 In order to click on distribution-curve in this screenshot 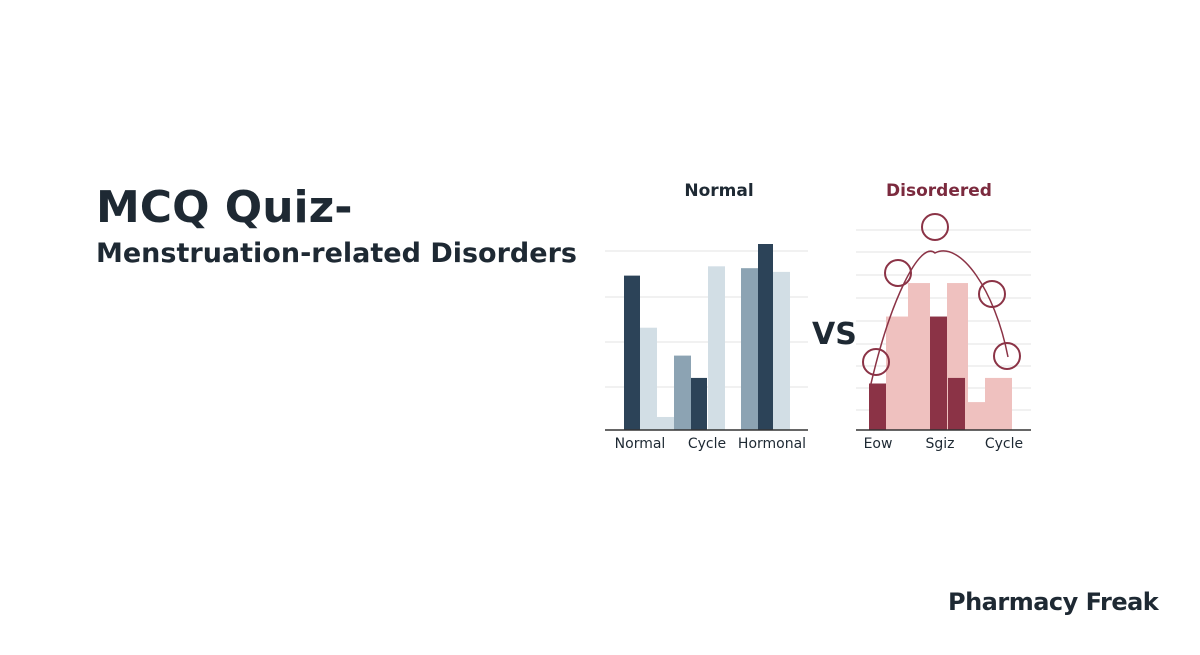, I will do `click(939, 319)`.